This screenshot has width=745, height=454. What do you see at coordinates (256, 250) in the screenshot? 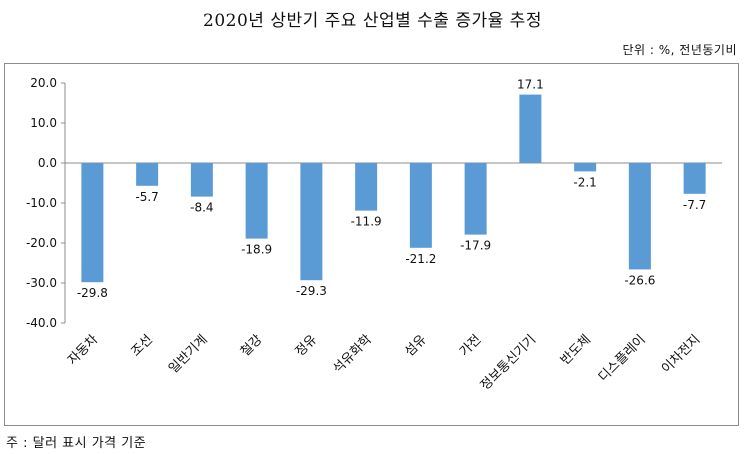
I see `data-label: -18.9` at bounding box center [256, 250].